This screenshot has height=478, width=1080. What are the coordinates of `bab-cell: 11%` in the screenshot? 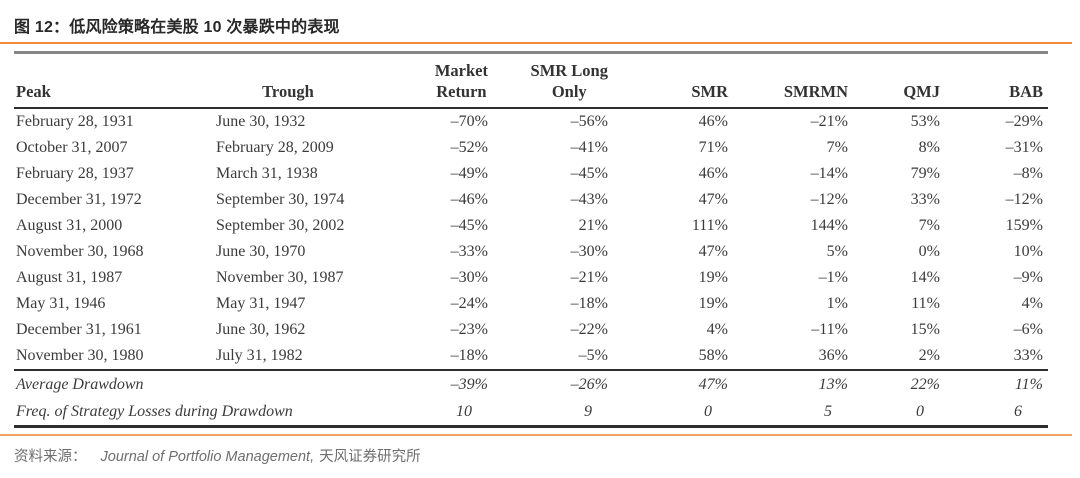 It's located at (1028, 384).